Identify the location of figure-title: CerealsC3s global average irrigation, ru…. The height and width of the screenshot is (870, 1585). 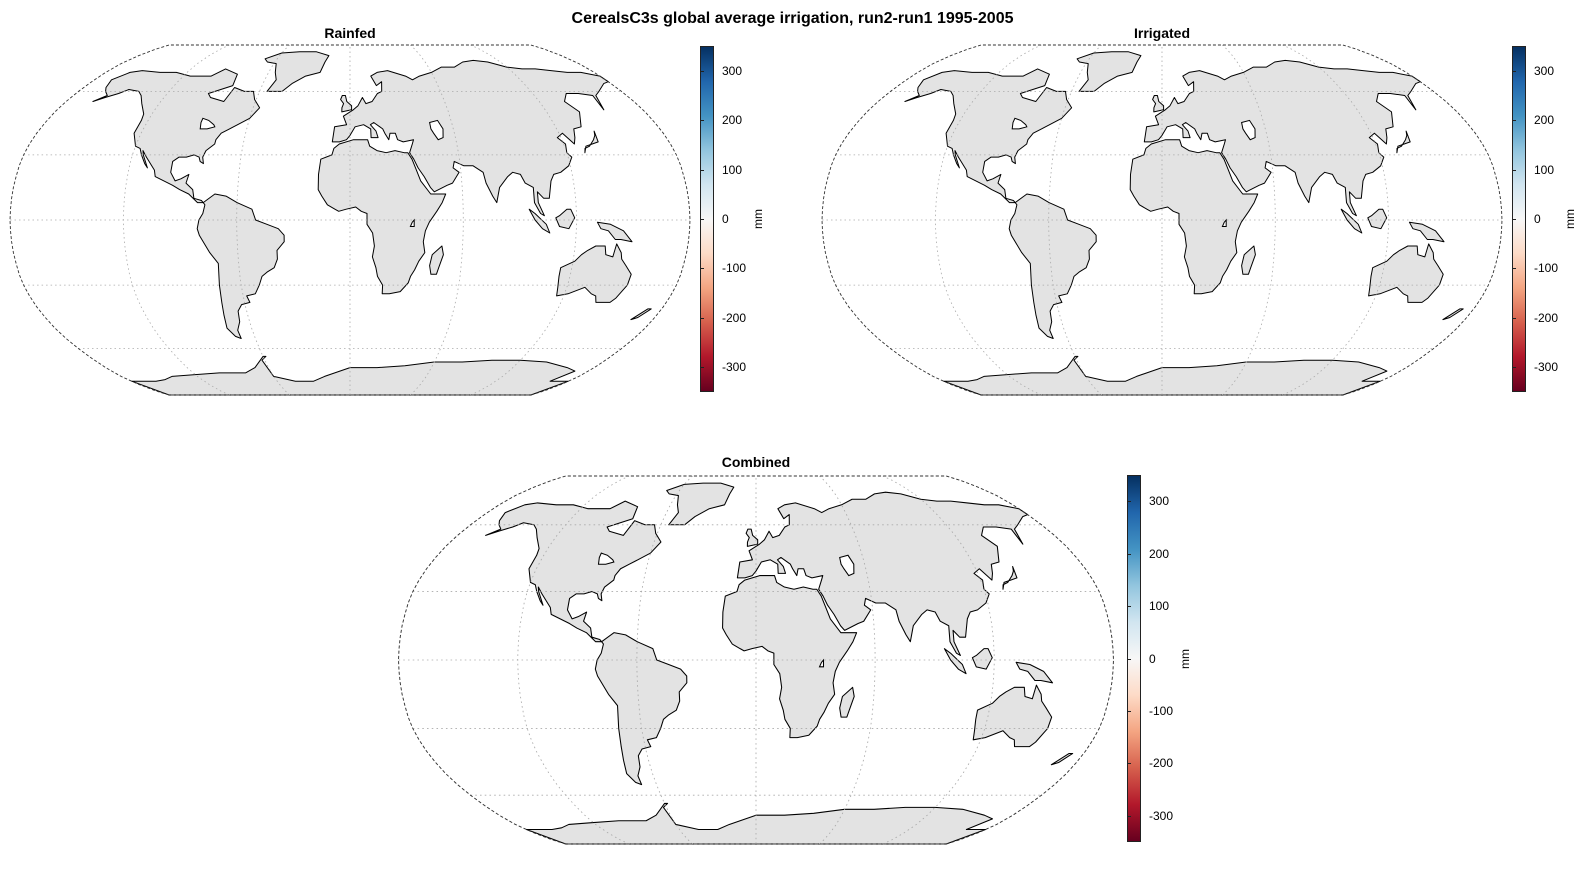
(792, 18).